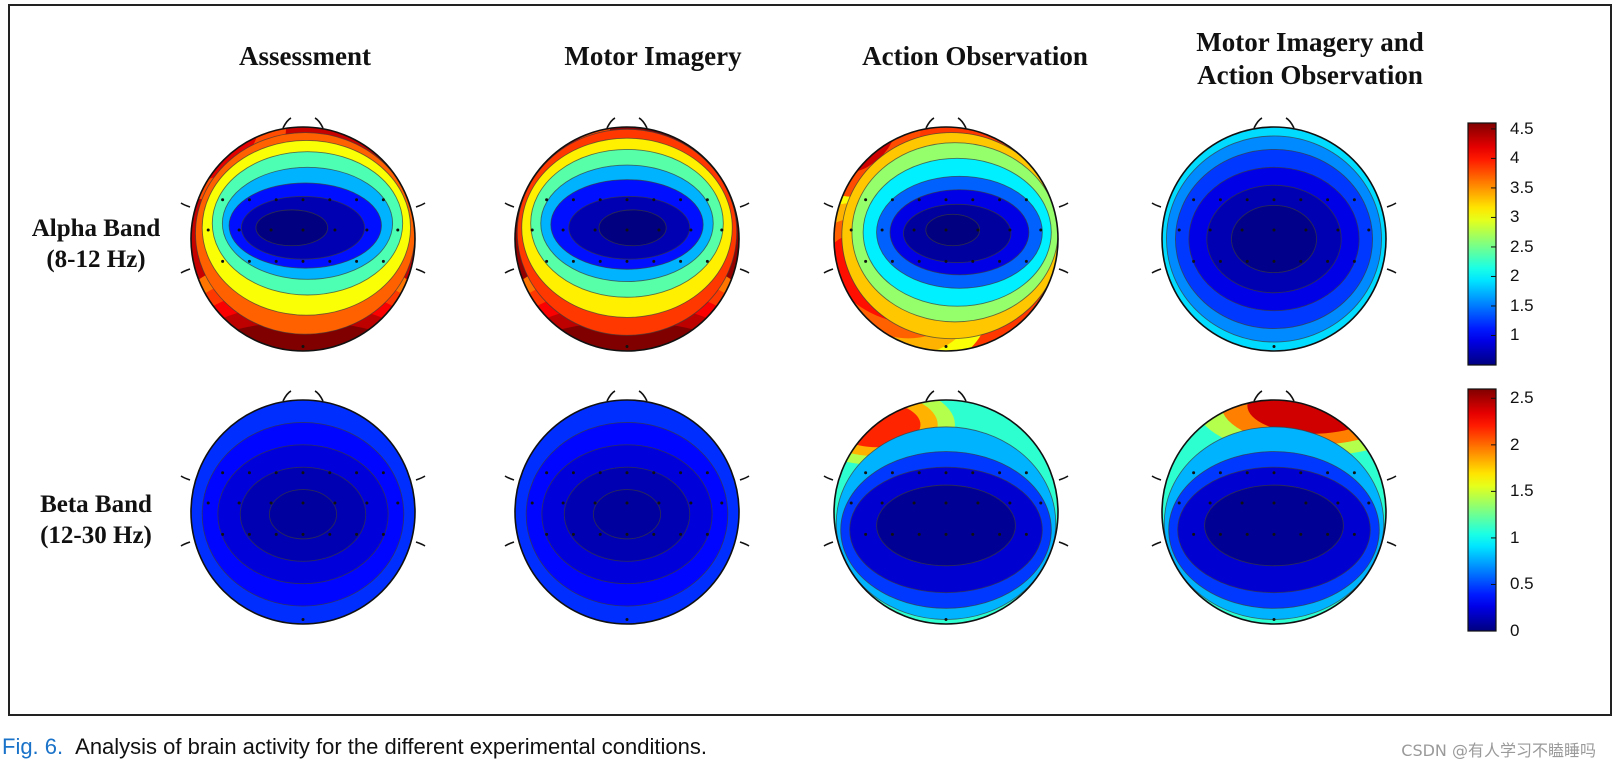 The width and height of the screenshot is (1620, 767). I want to click on column-title-motor-imagery: Motor Imagery, so click(653, 56).